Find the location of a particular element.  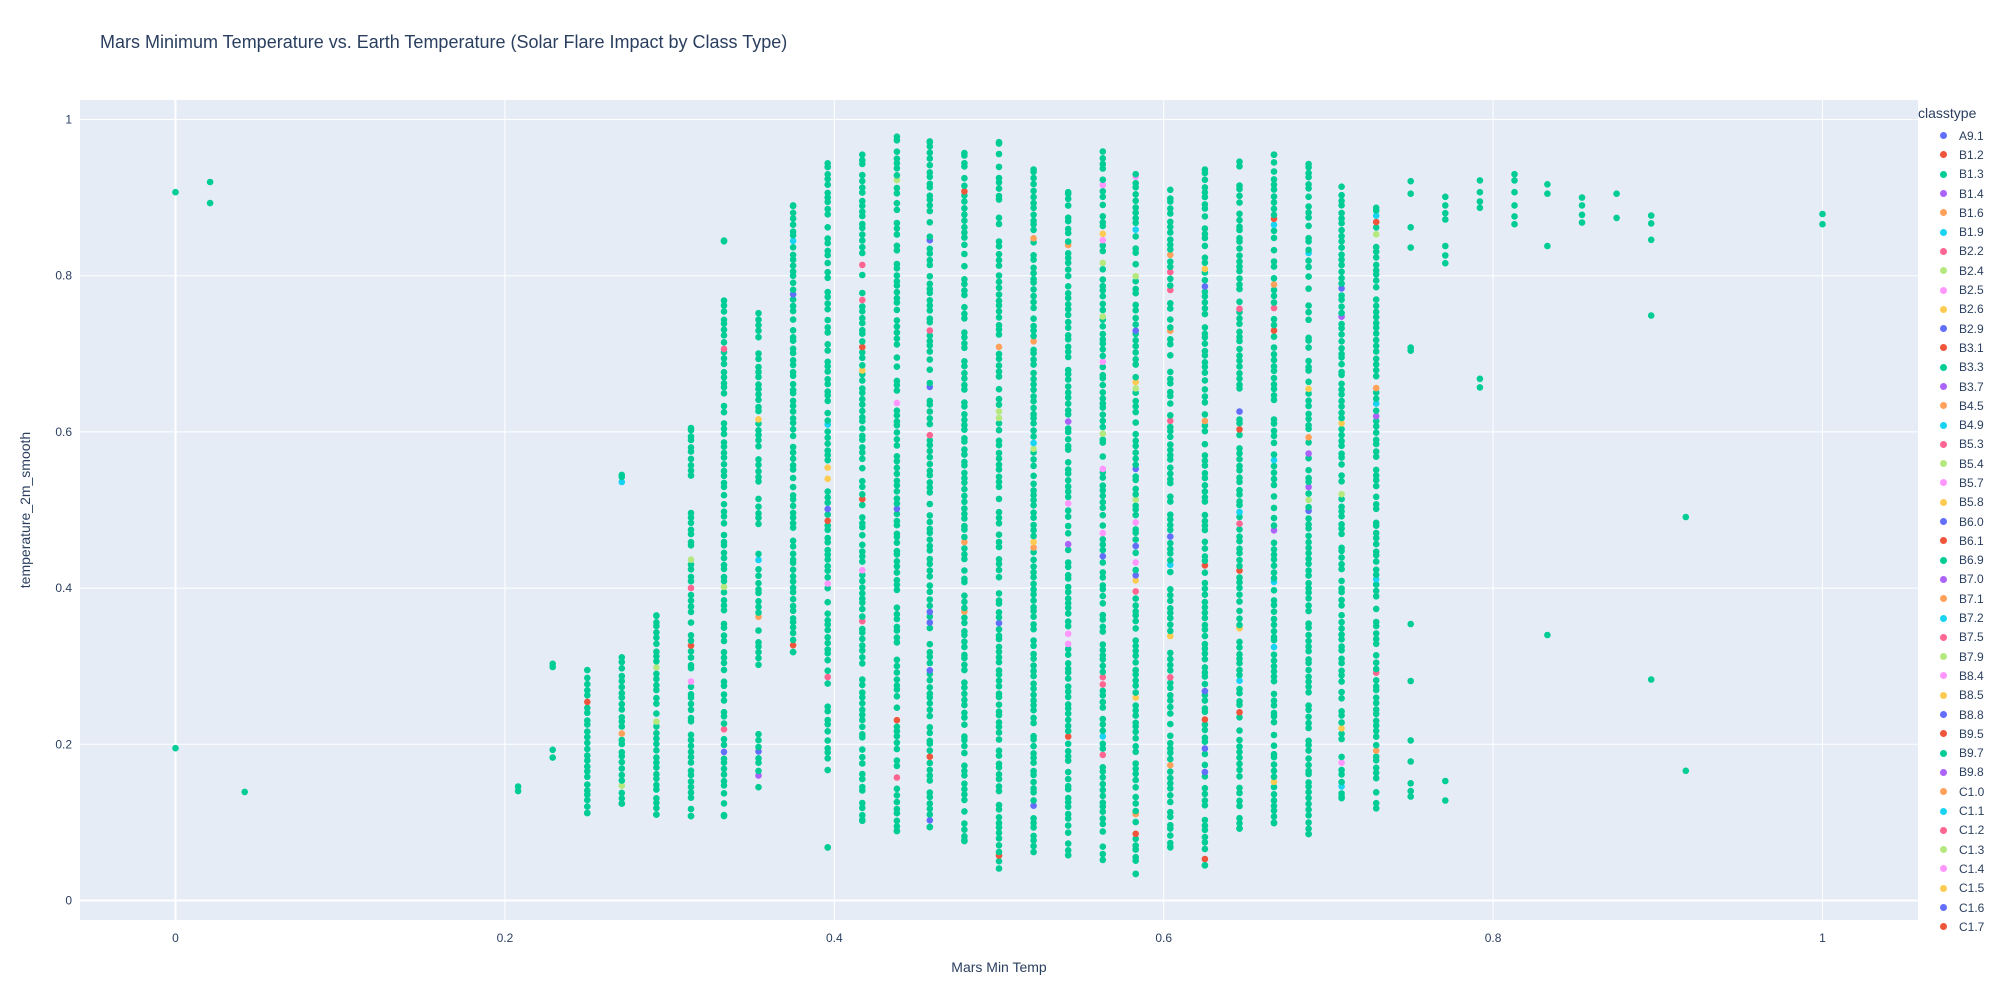

data-point-C1.6 is located at coordinates (1205, 748).